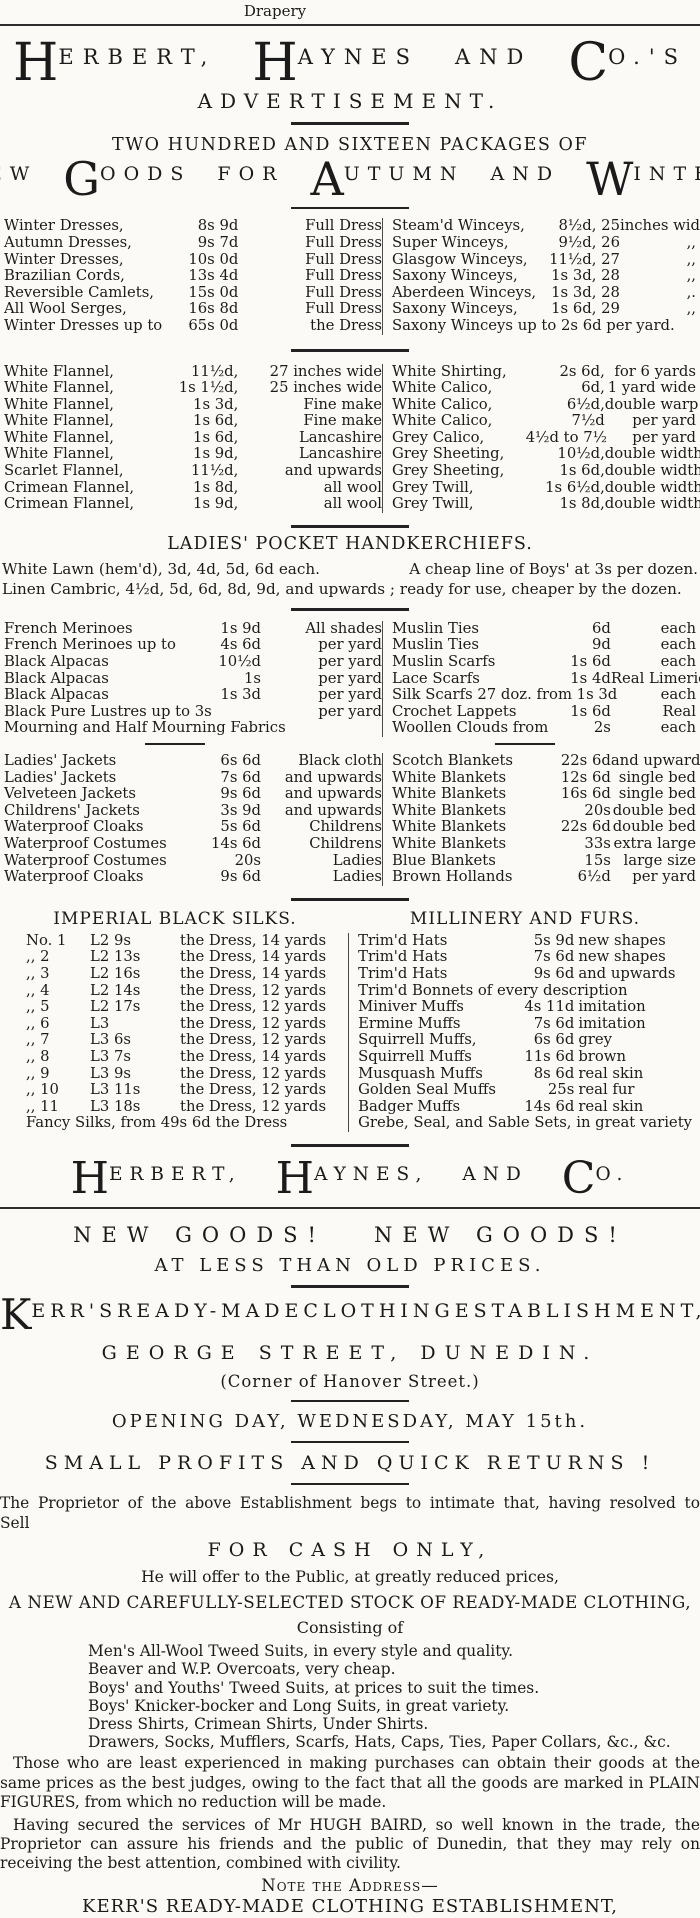 This screenshot has height=1918, width=700. I want to click on item-price: 13s 4d, so click(213, 276).